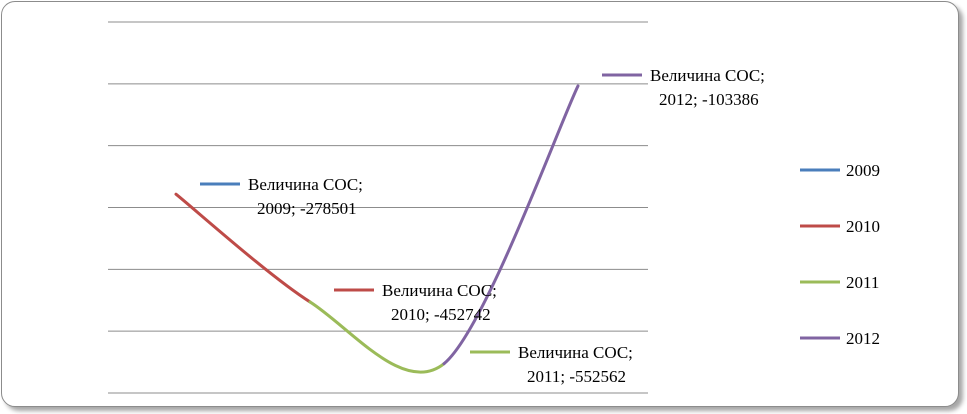 The image size is (967, 414). What do you see at coordinates (441, 314) in the screenshot?
I see `data-label-2010-line2: 2010; -452742` at bounding box center [441, 314].